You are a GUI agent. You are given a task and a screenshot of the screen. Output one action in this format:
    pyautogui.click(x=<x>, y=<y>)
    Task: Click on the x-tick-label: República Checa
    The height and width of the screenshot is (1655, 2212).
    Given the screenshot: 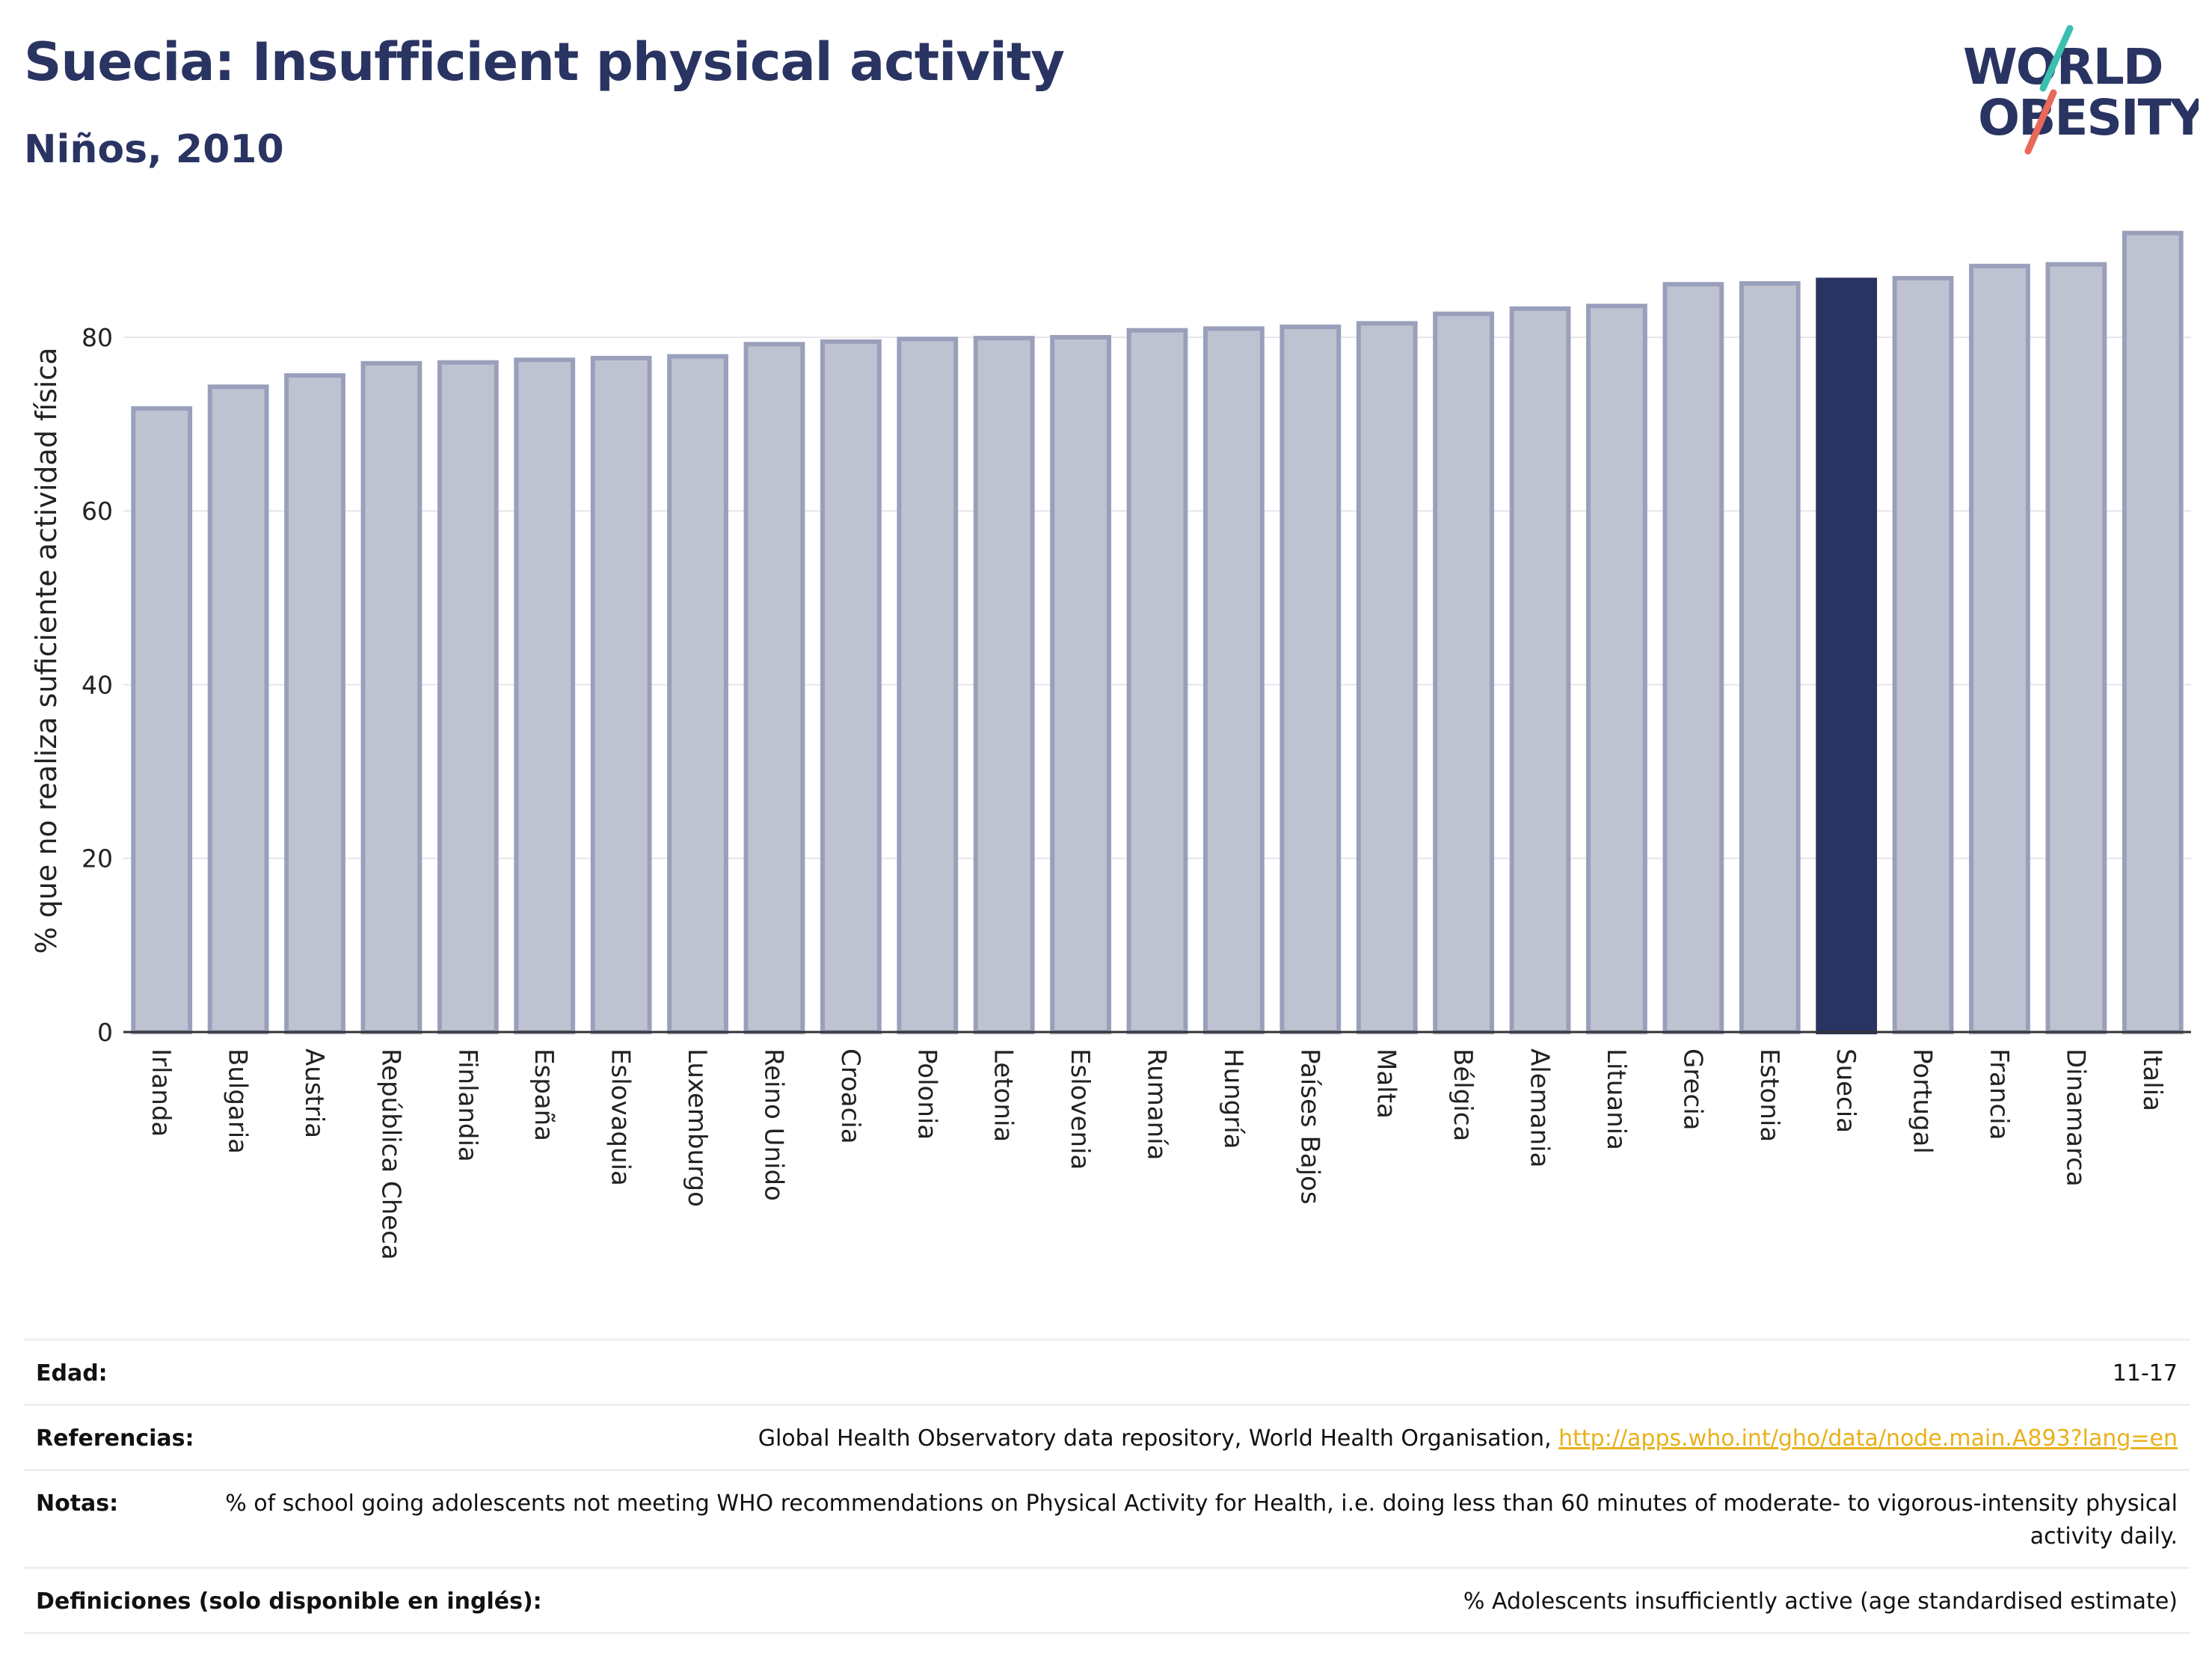 What is the action you would take?
    pyautogui.click(x=390, y=1154)
    